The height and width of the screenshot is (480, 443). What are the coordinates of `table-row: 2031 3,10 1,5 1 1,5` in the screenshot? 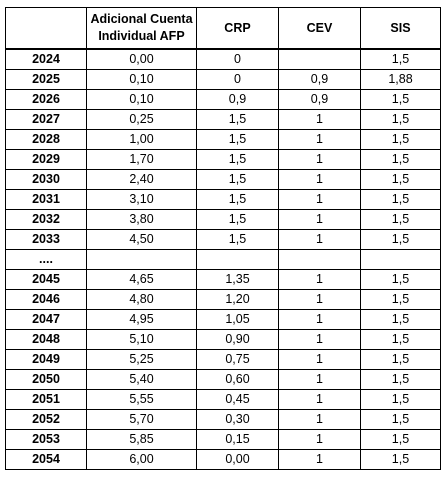 It's located at (223, 199).